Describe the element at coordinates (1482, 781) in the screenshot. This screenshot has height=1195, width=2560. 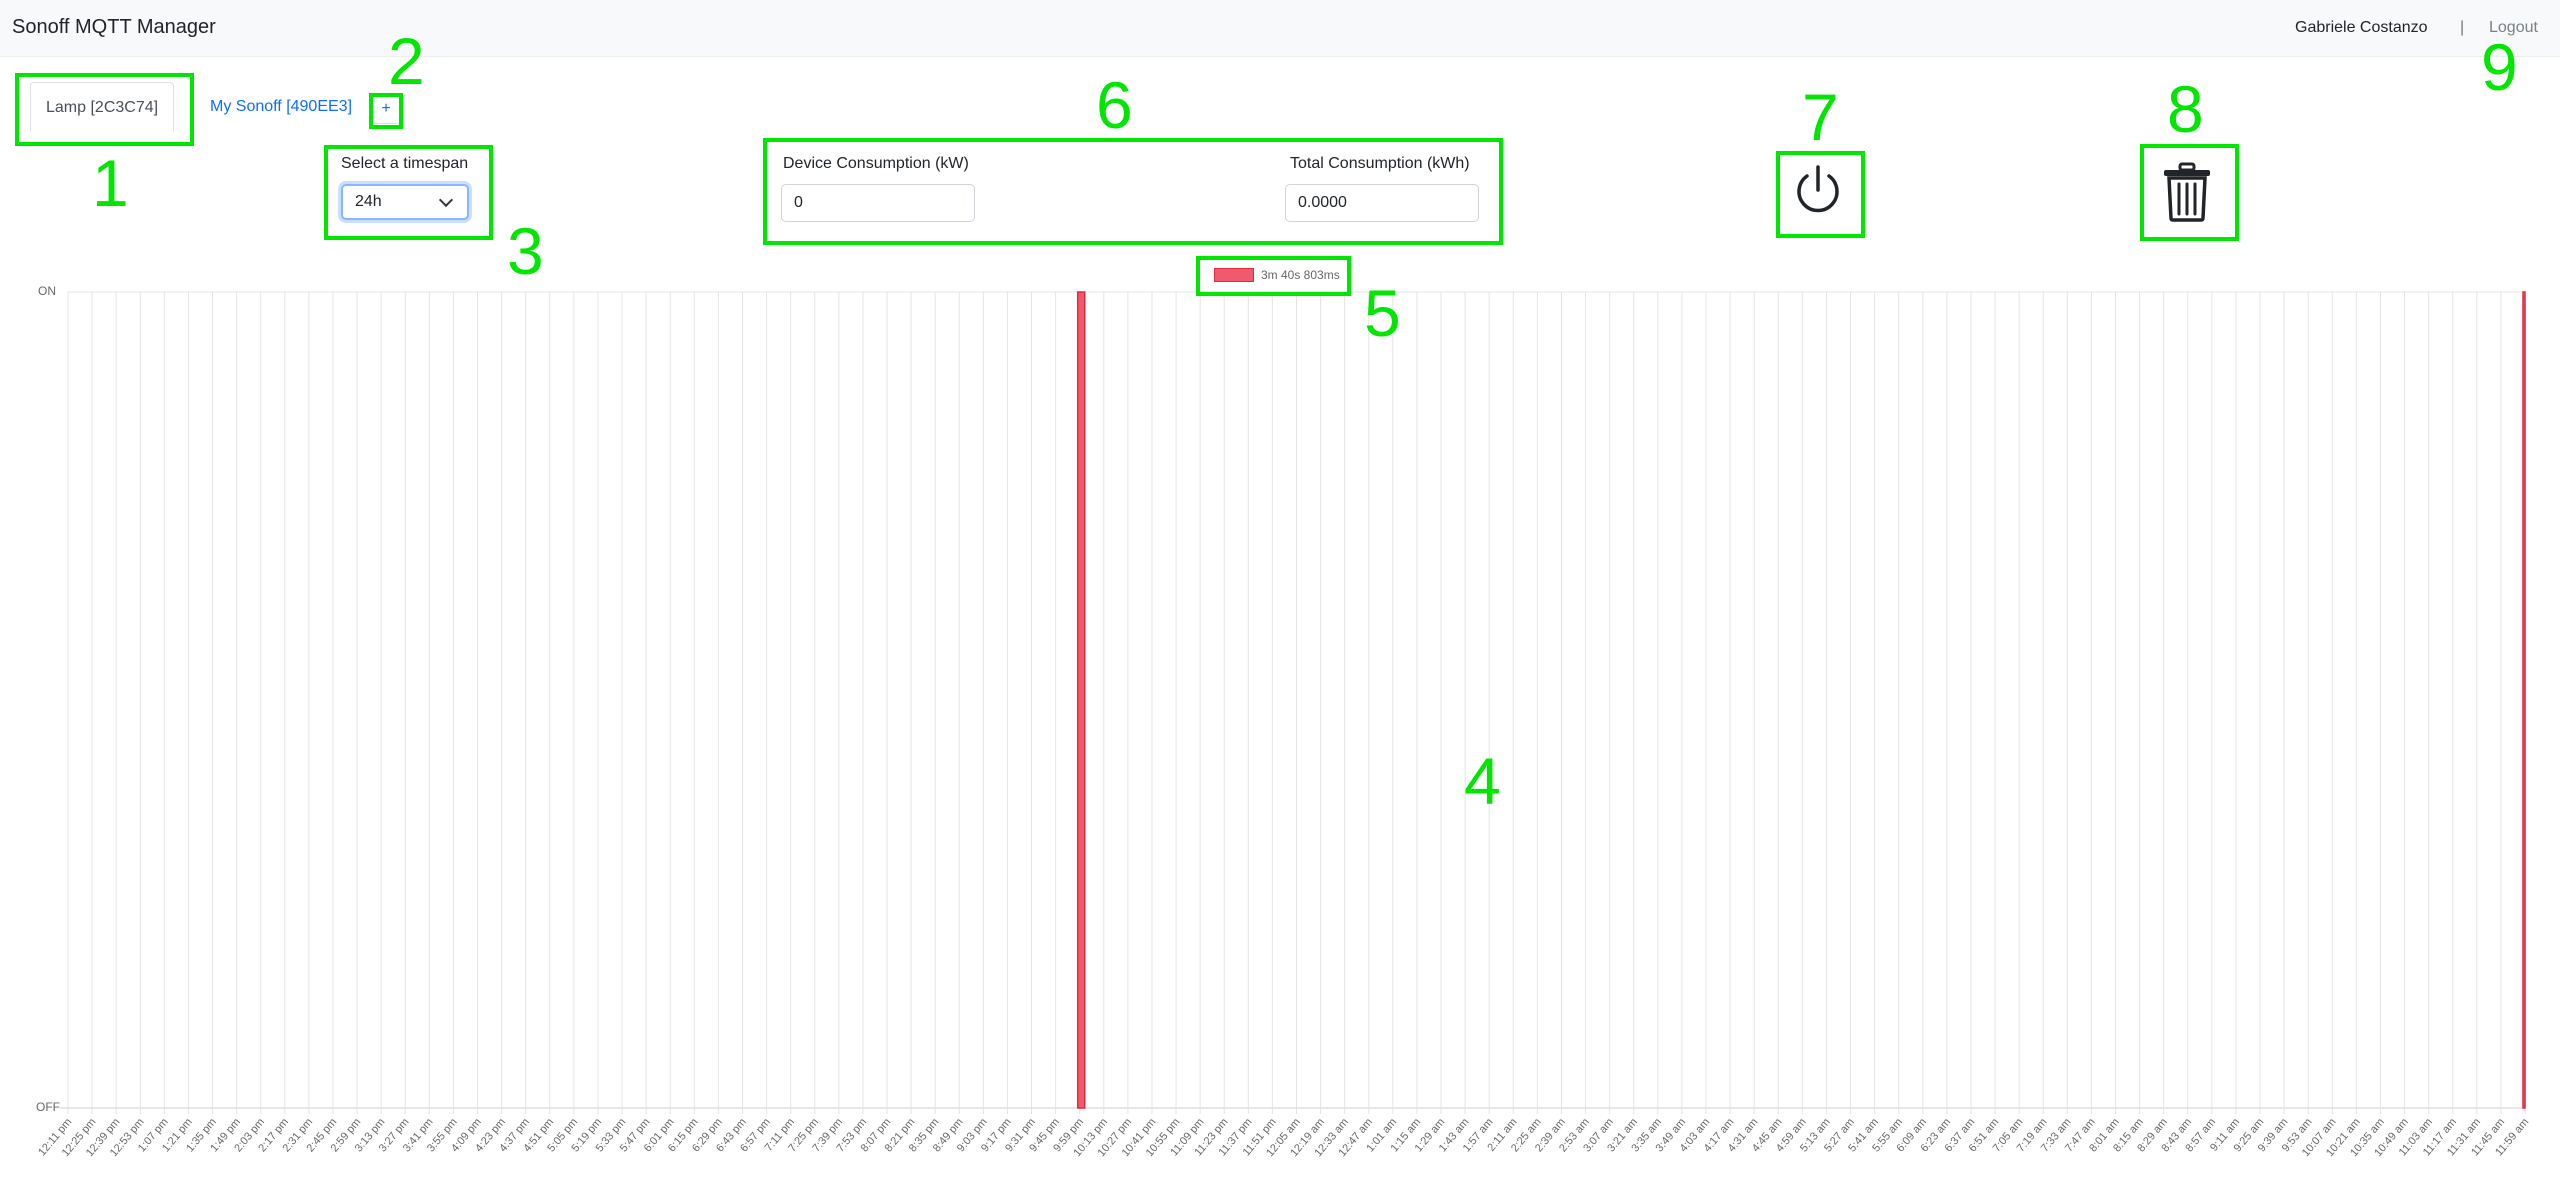
I see `annotation-number-4: 4` at that location.